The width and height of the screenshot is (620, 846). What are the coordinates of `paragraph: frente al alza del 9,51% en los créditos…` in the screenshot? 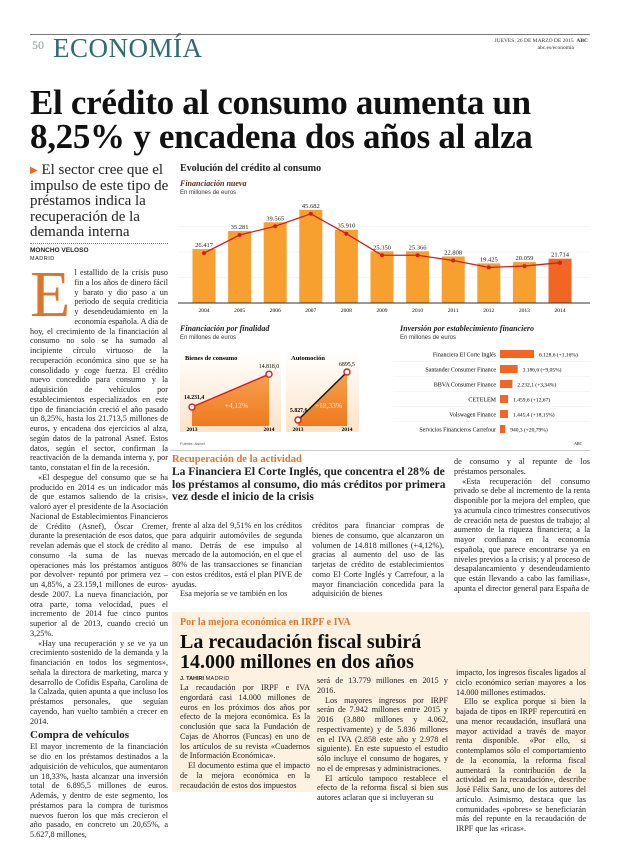 It's located at (237, 555).